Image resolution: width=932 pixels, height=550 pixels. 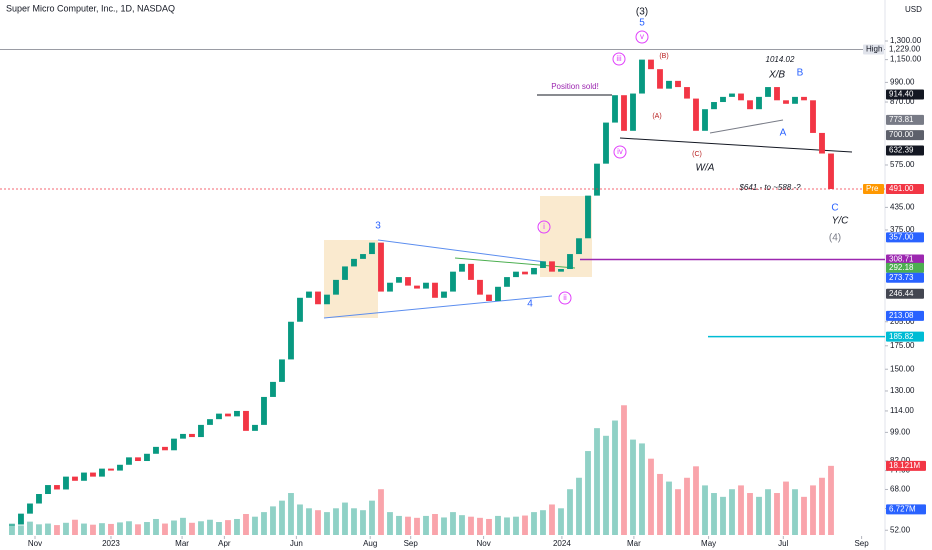 What do you see at coordinates (840, 221) in the screenshot?
I see `annotation: Y/C` at bounding box center [840, 221].